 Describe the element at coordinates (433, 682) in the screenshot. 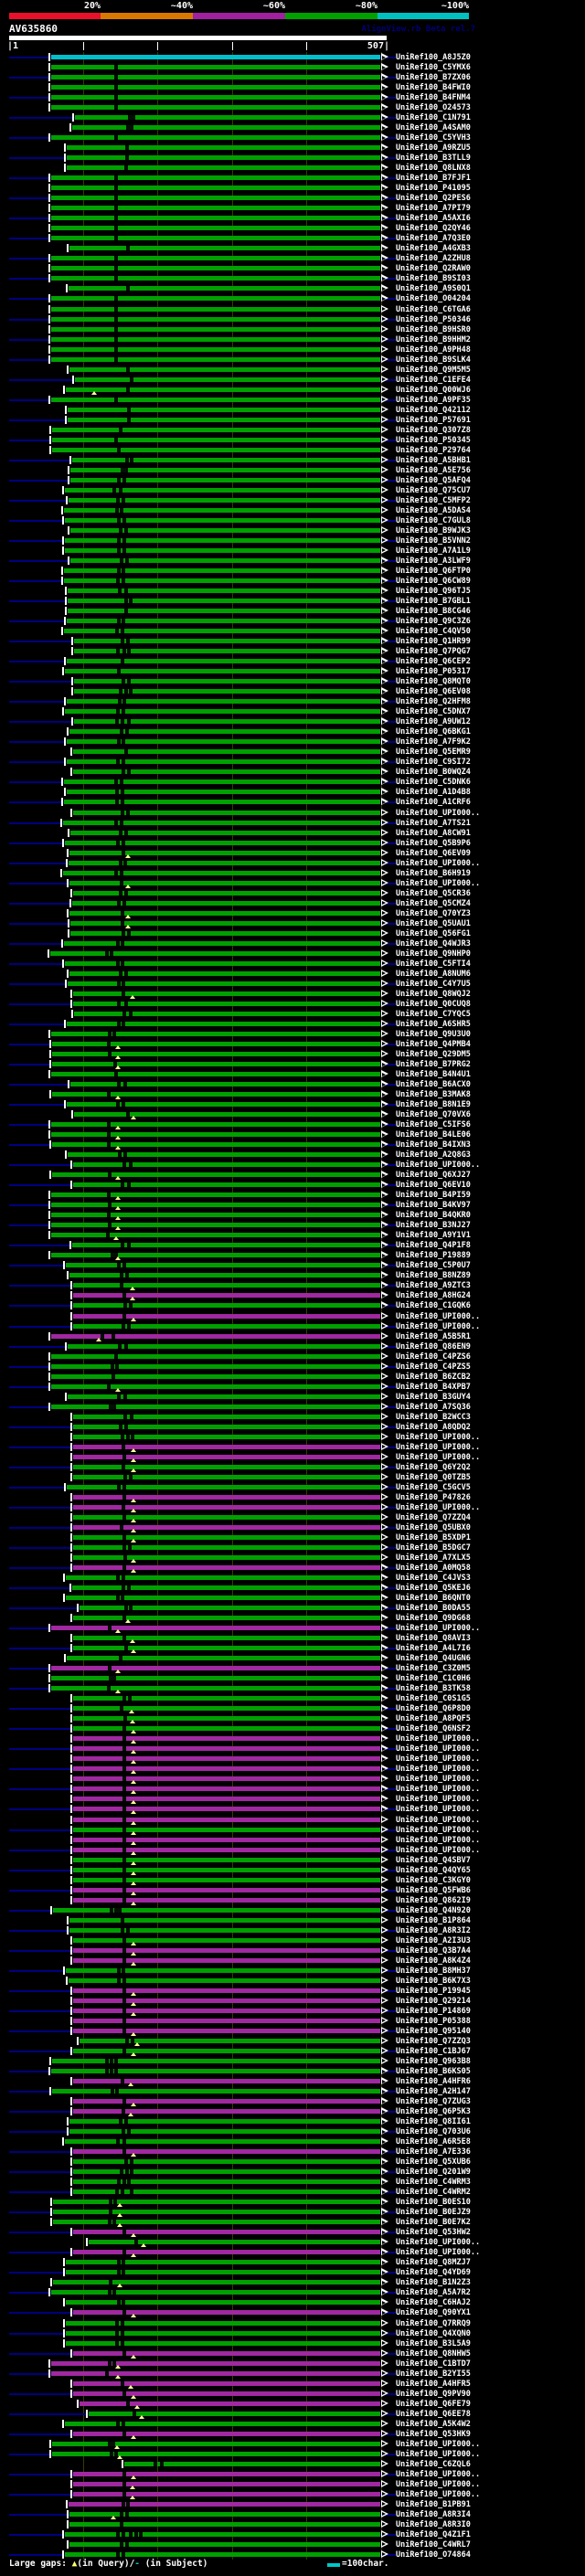

I see `hit-label: UniRef100_Q8MQT0` at that location.